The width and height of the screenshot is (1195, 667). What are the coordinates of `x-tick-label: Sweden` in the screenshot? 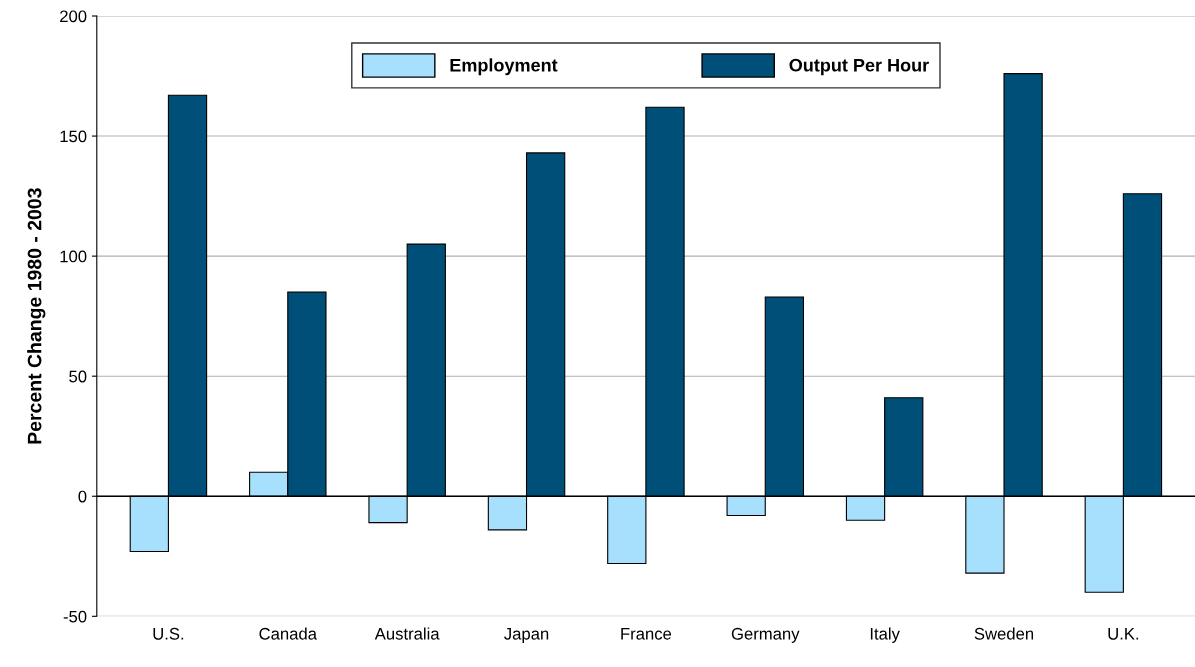 It's located at (1004, 633).